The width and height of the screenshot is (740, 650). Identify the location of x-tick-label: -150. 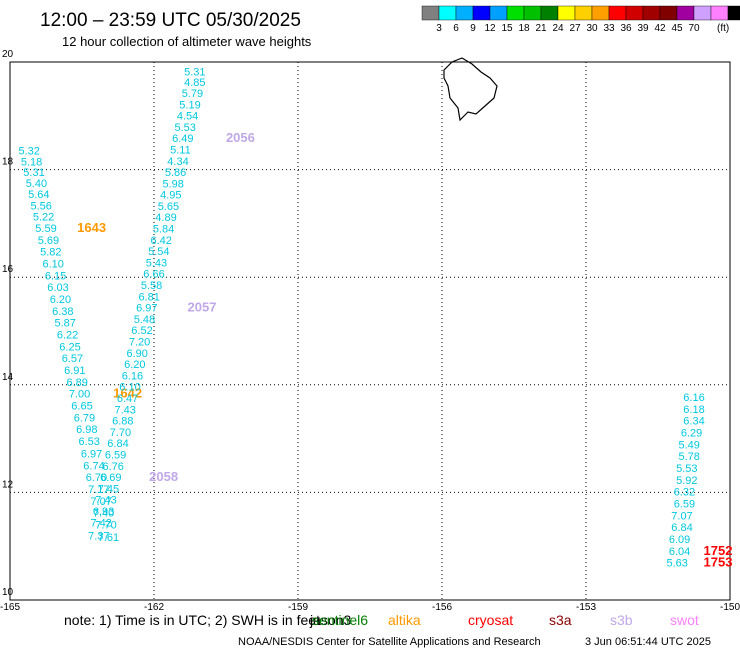
(730, 607).